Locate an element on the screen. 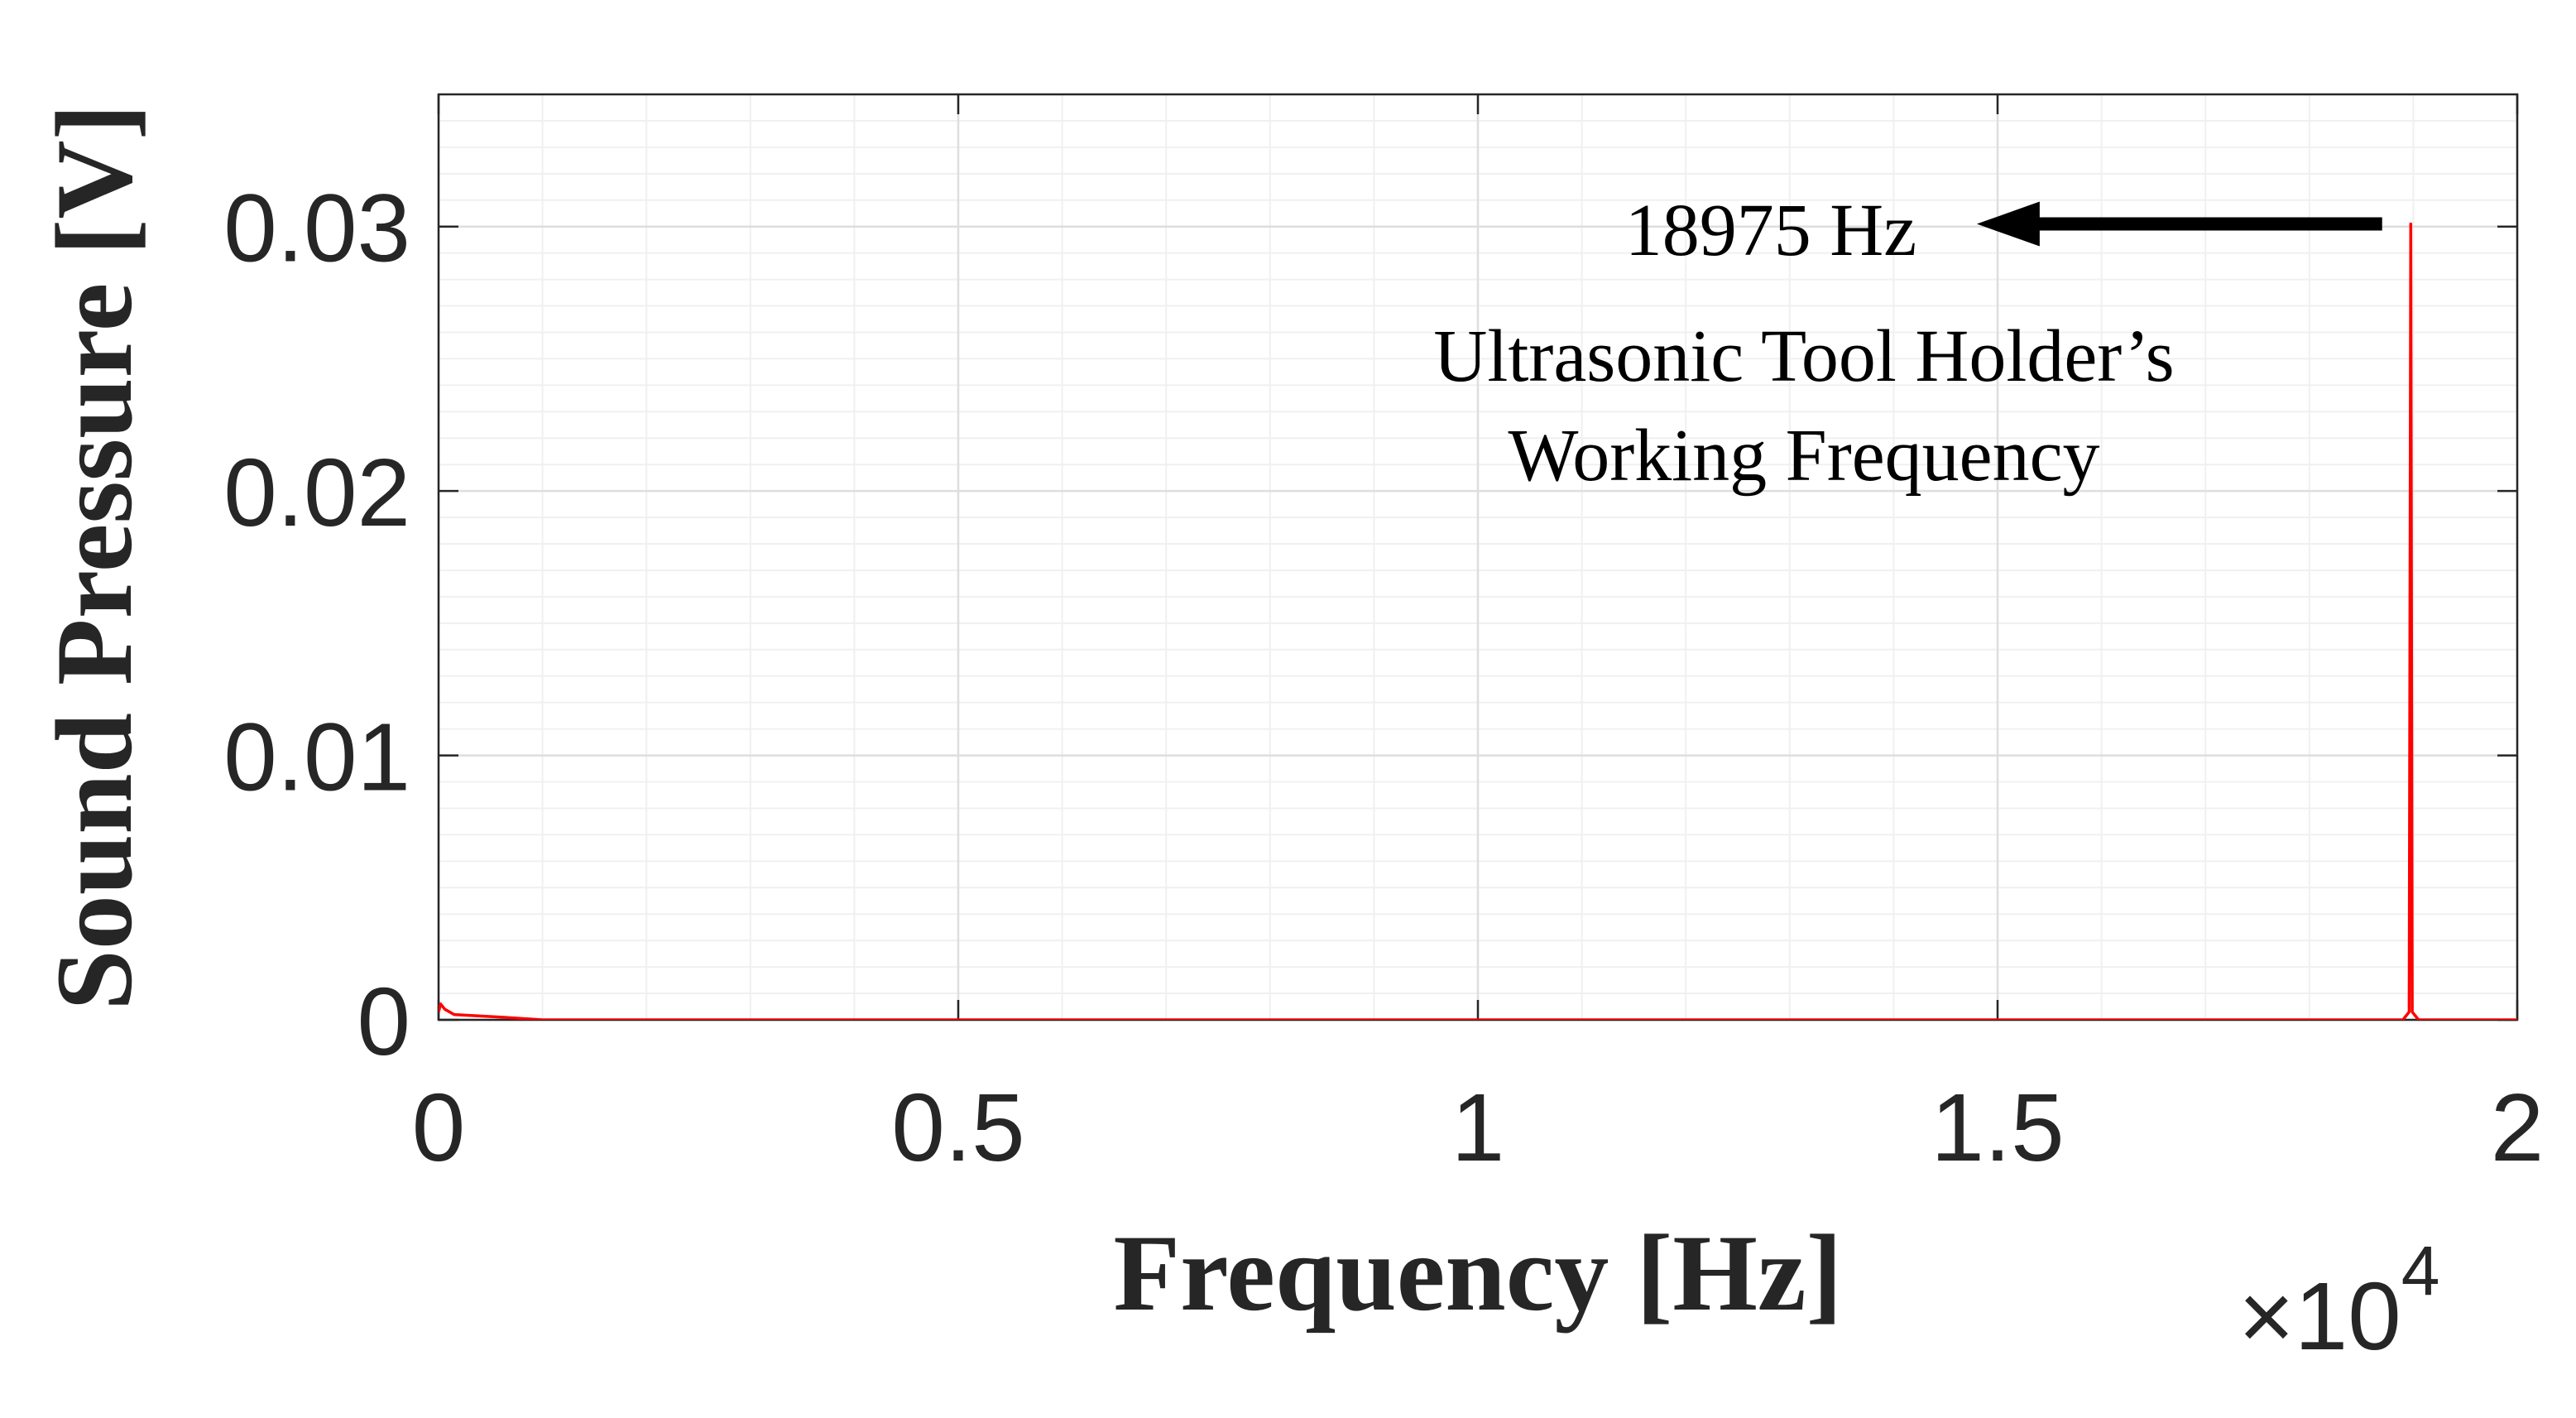 The width and height of the screenshot is (2576, 1418). x-tick-label: 0.5 is located at coordinates (958, 1127).